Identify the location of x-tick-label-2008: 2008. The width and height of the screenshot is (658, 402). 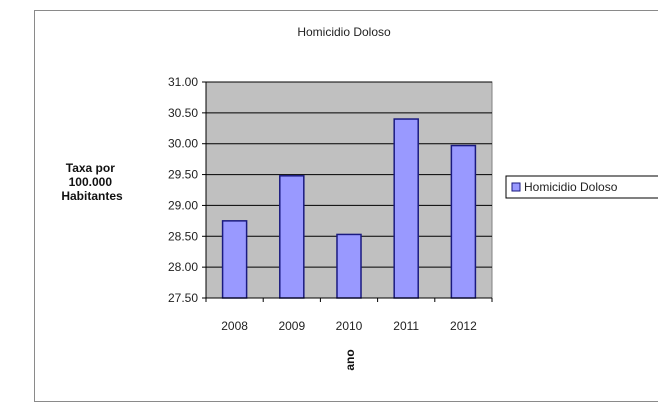
(234, 326).